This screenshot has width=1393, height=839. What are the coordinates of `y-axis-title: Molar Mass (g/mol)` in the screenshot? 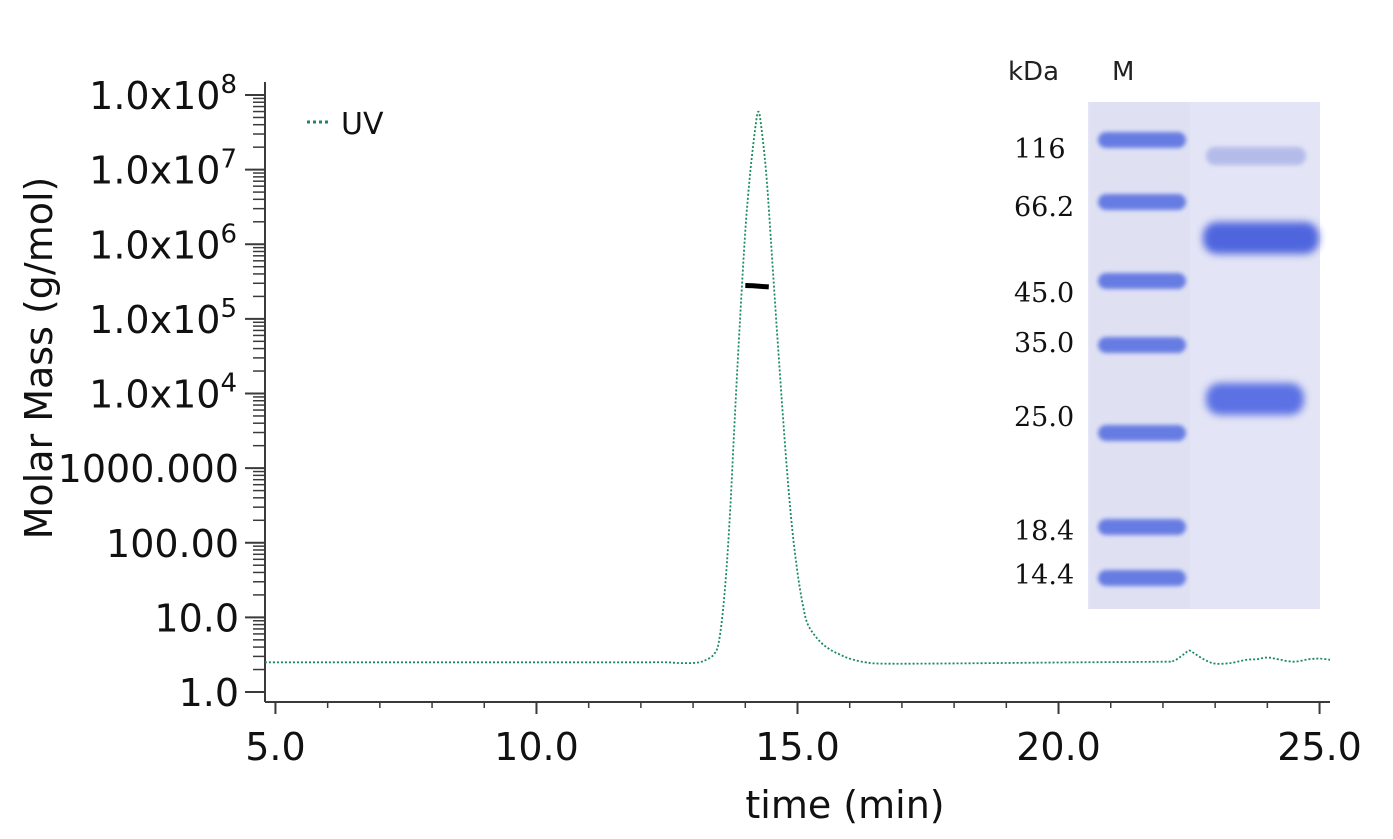 It's located at (39, 358).